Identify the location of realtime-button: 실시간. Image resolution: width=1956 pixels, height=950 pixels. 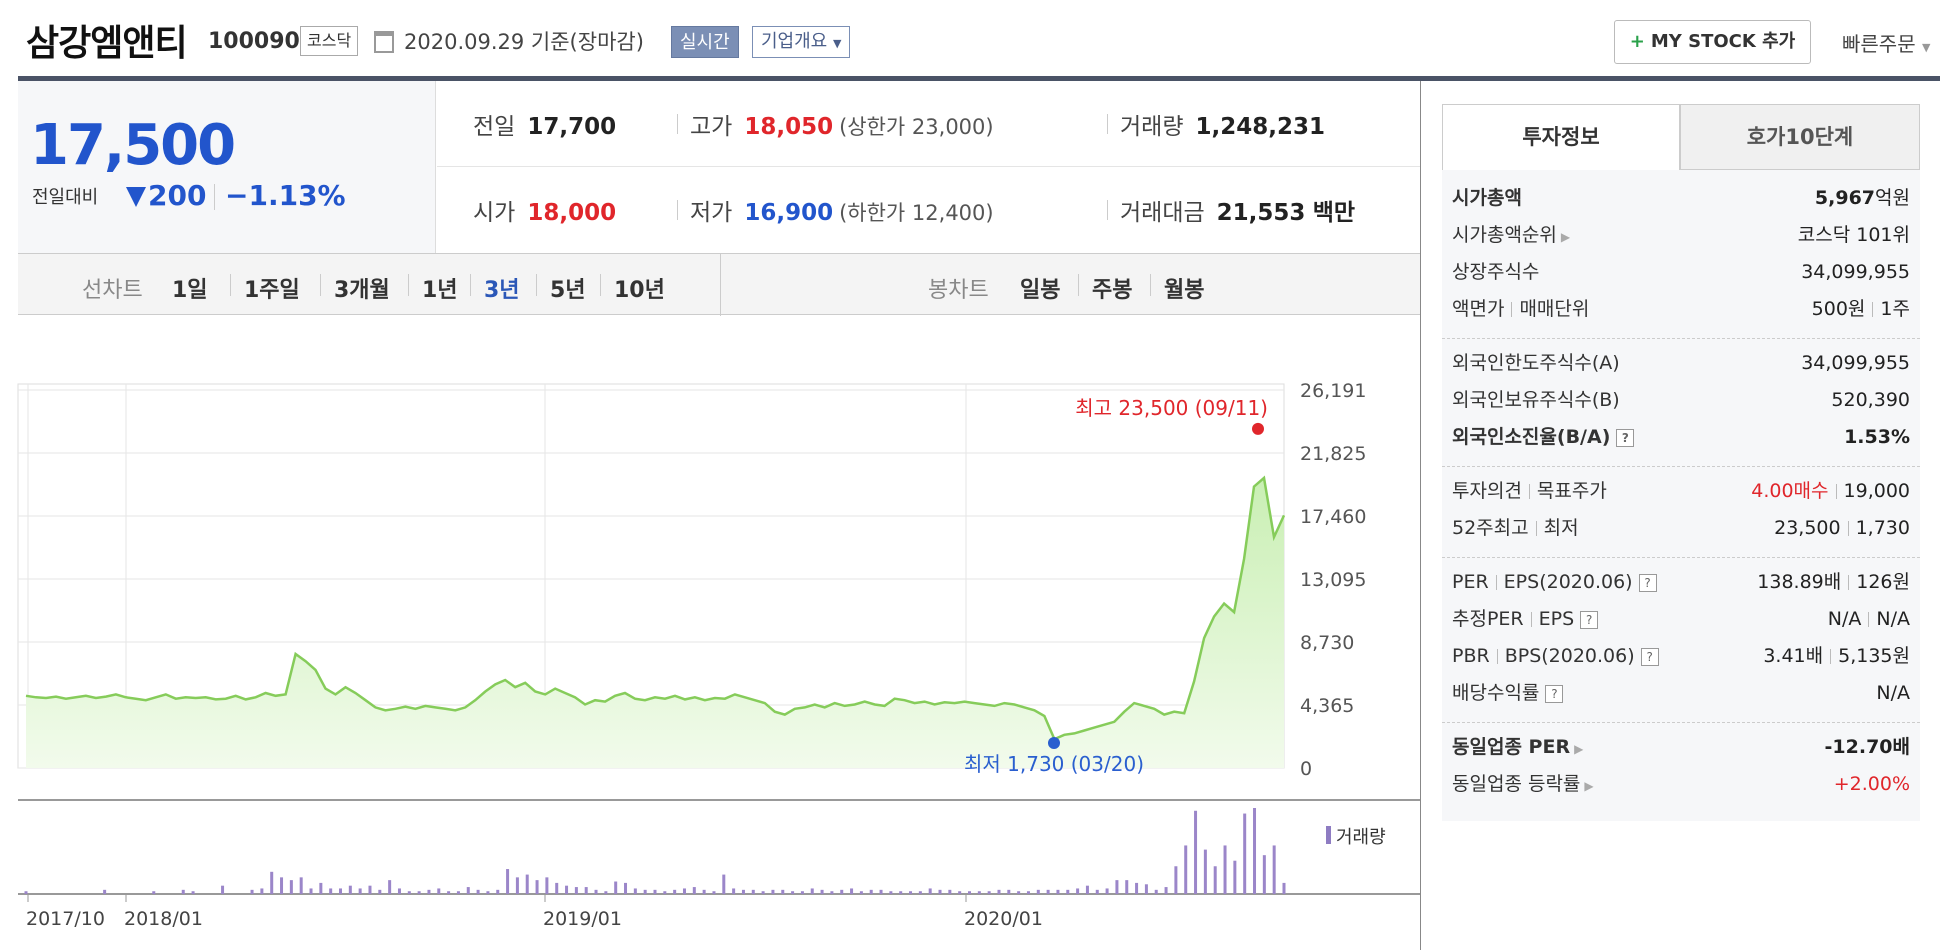
(705, 42).